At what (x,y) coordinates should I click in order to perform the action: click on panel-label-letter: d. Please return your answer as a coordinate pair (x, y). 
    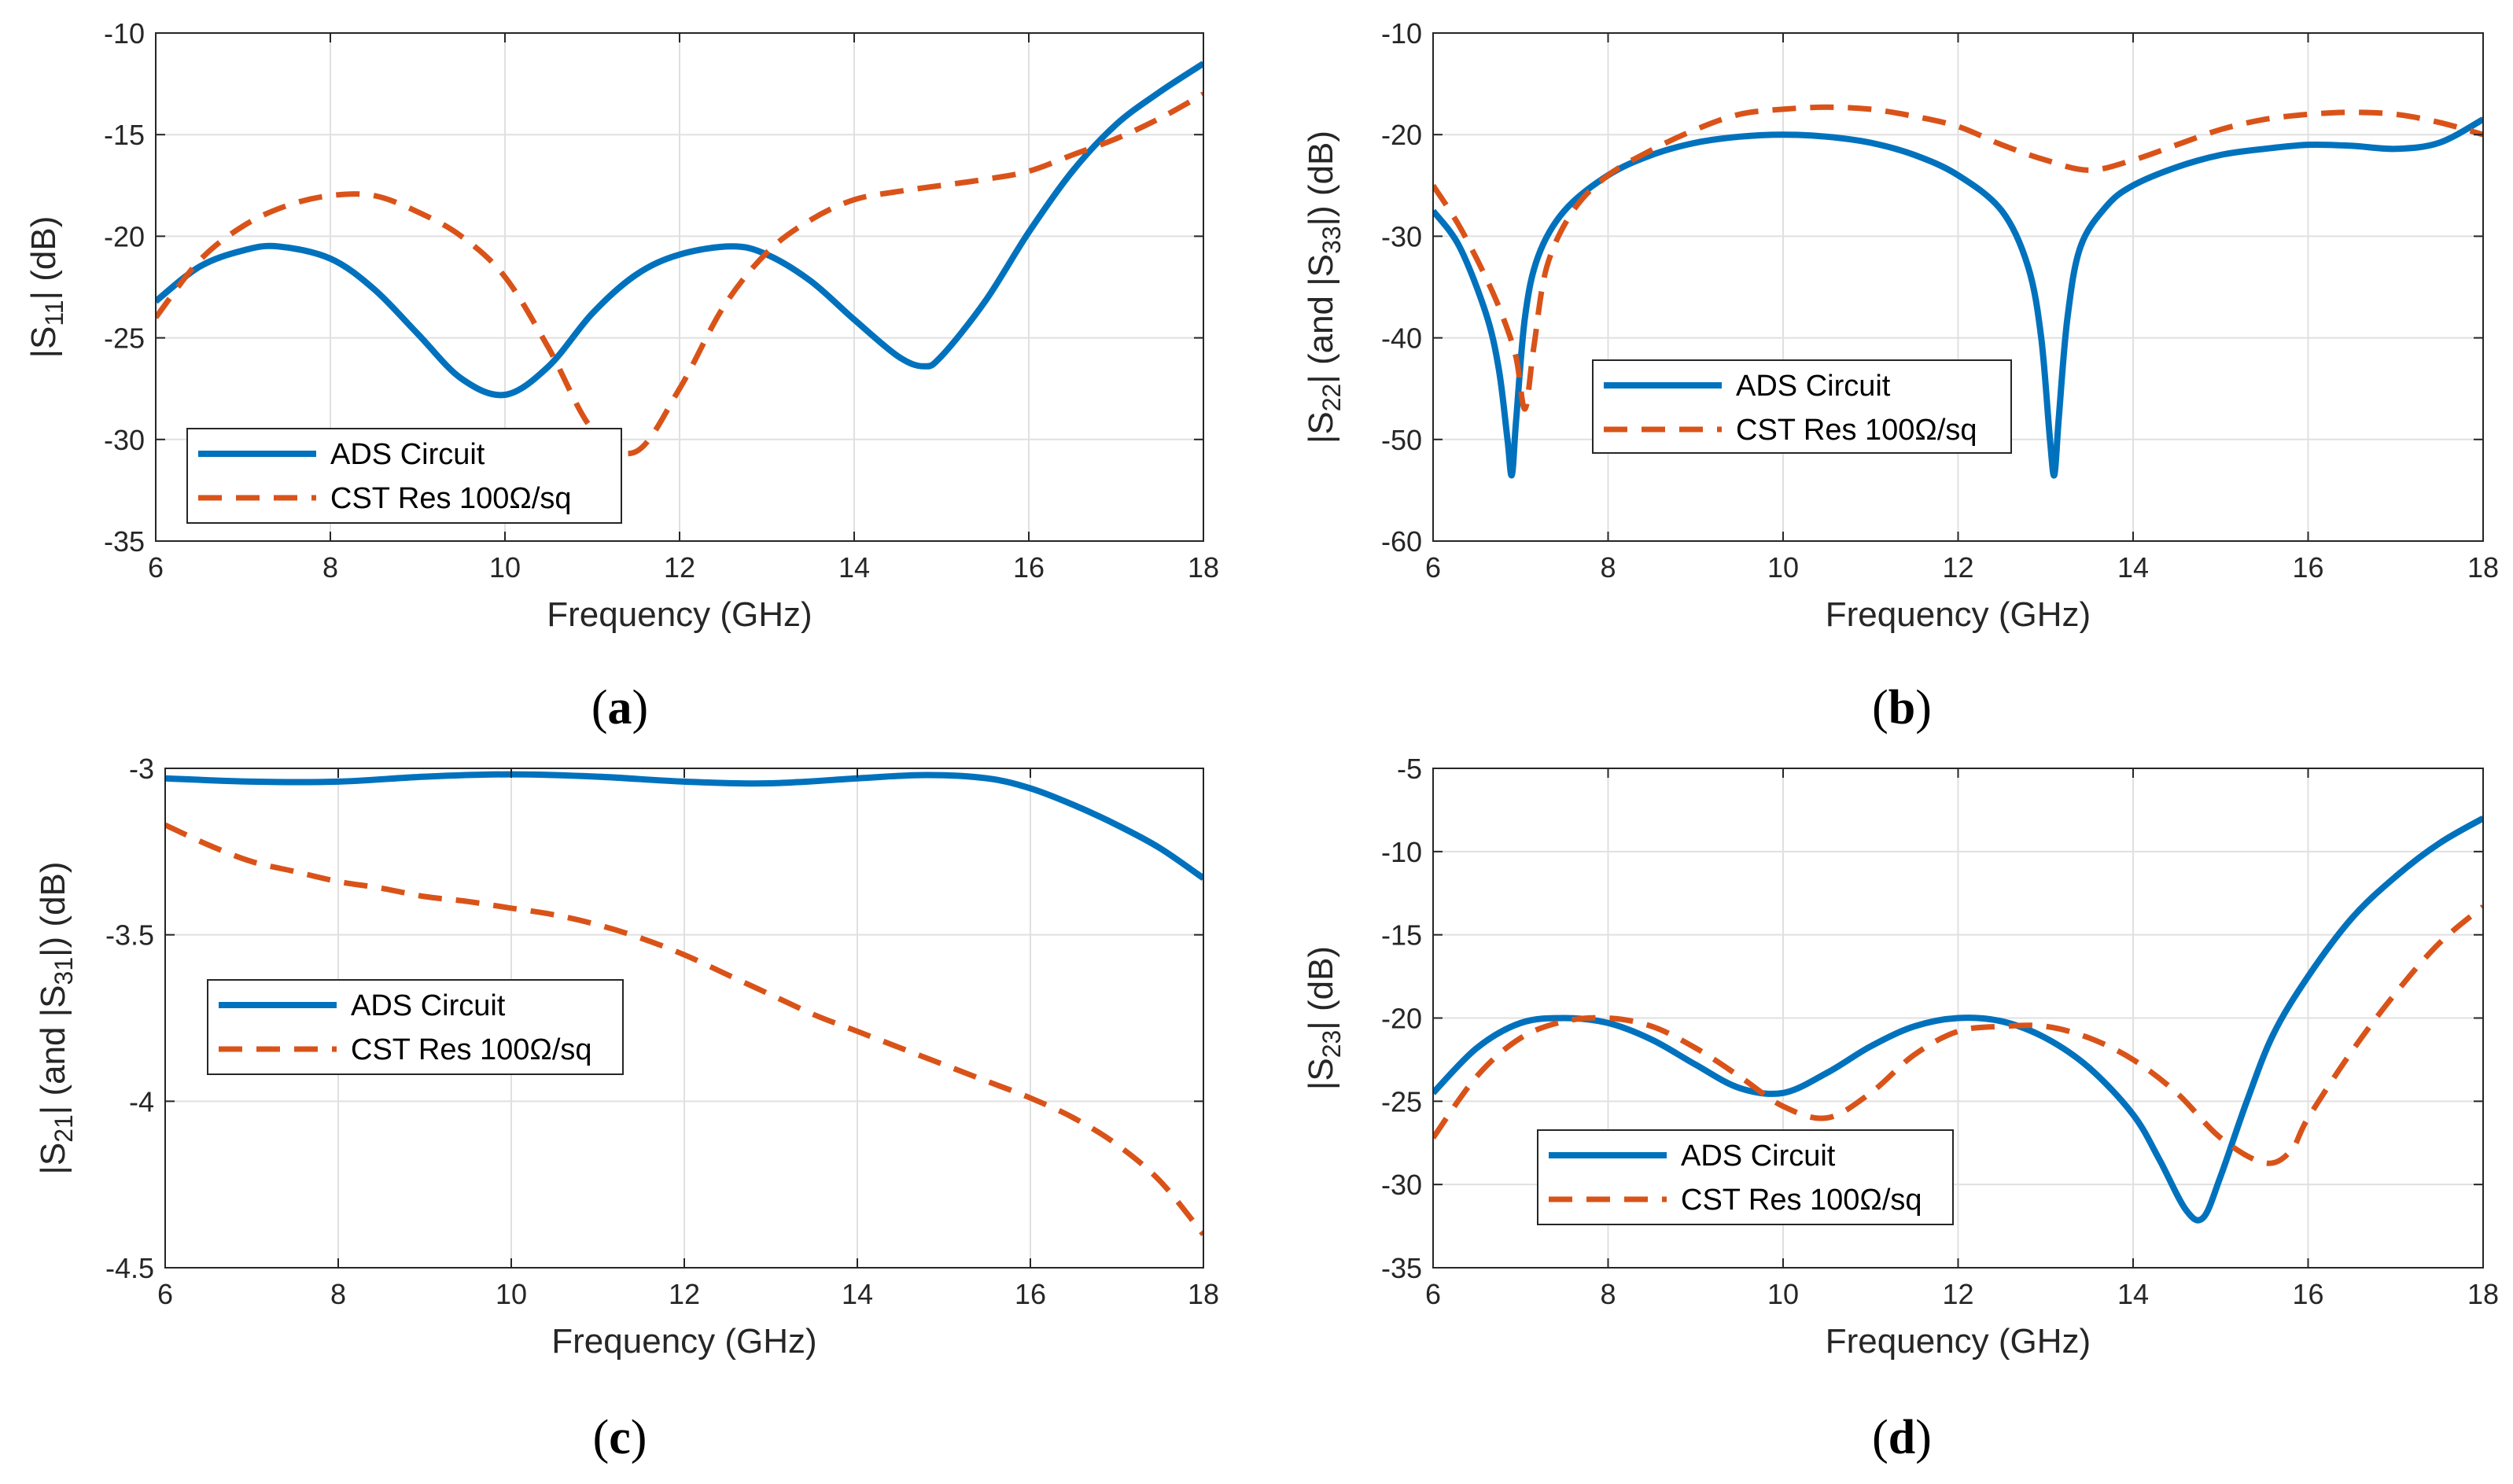
    Looking at the image, I should click on (1901, 1437).